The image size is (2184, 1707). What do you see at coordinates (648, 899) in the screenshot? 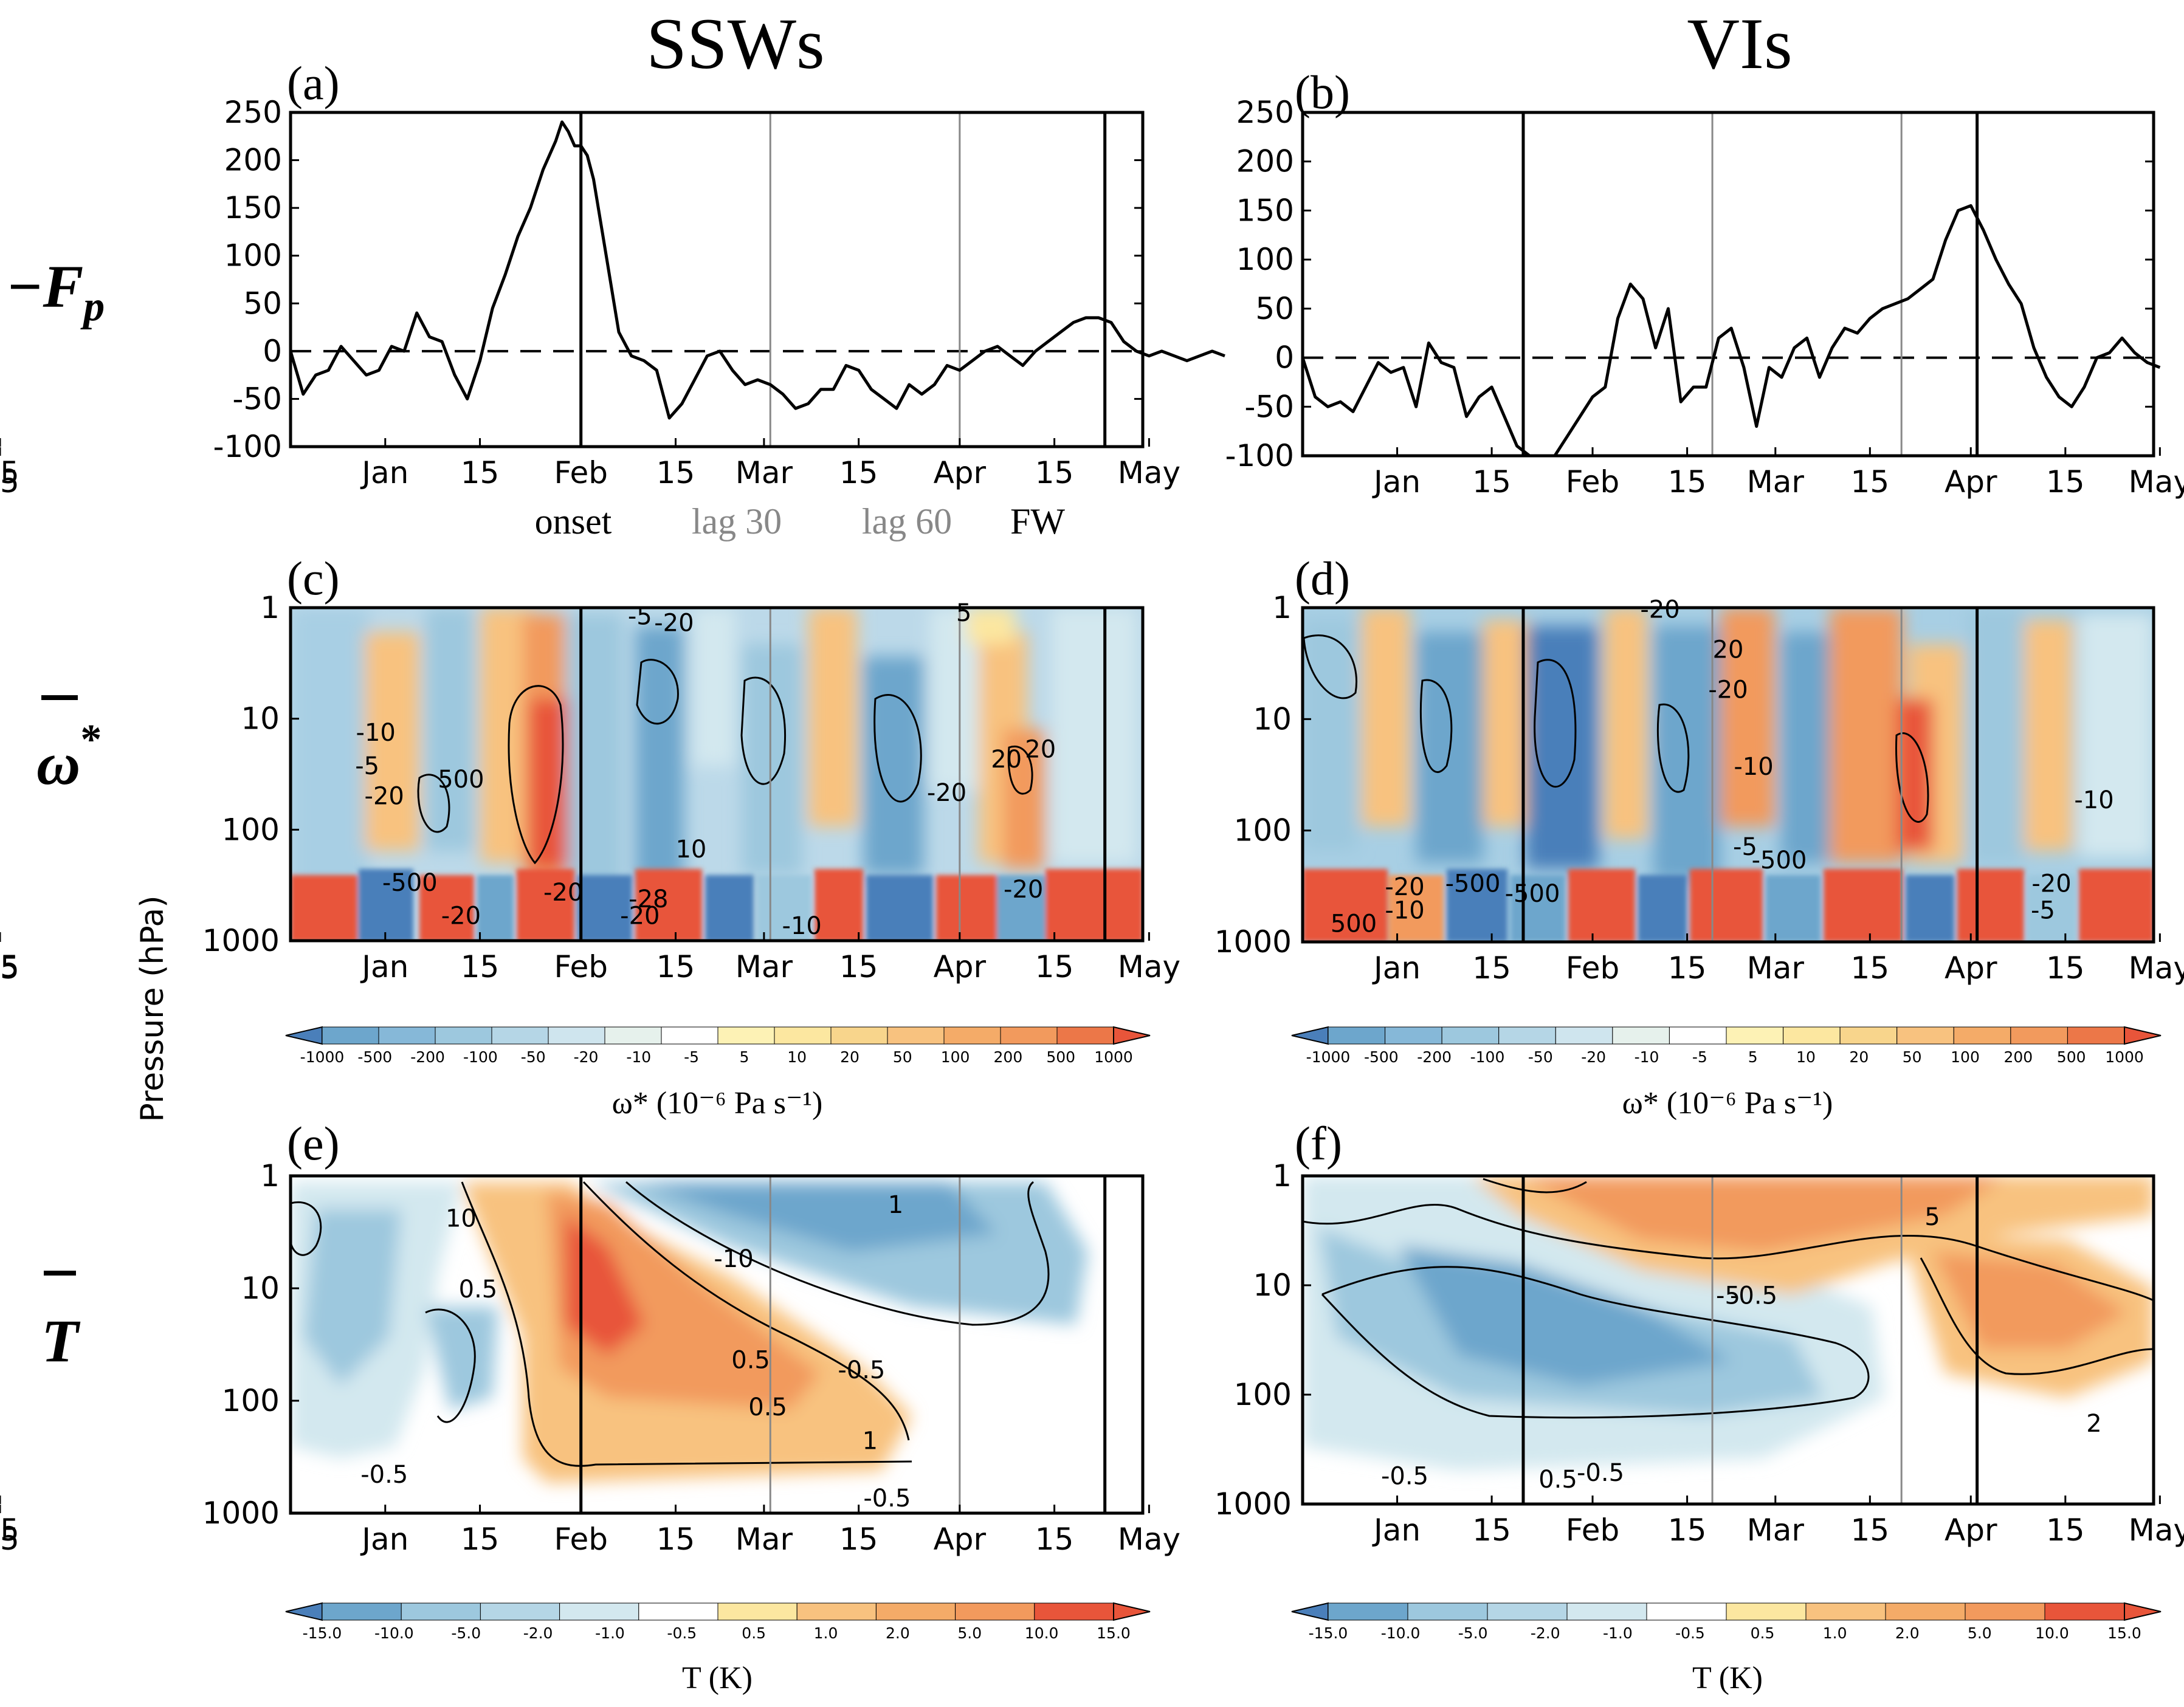
I see `contour-label: -28` at bounding box center [648, 899].